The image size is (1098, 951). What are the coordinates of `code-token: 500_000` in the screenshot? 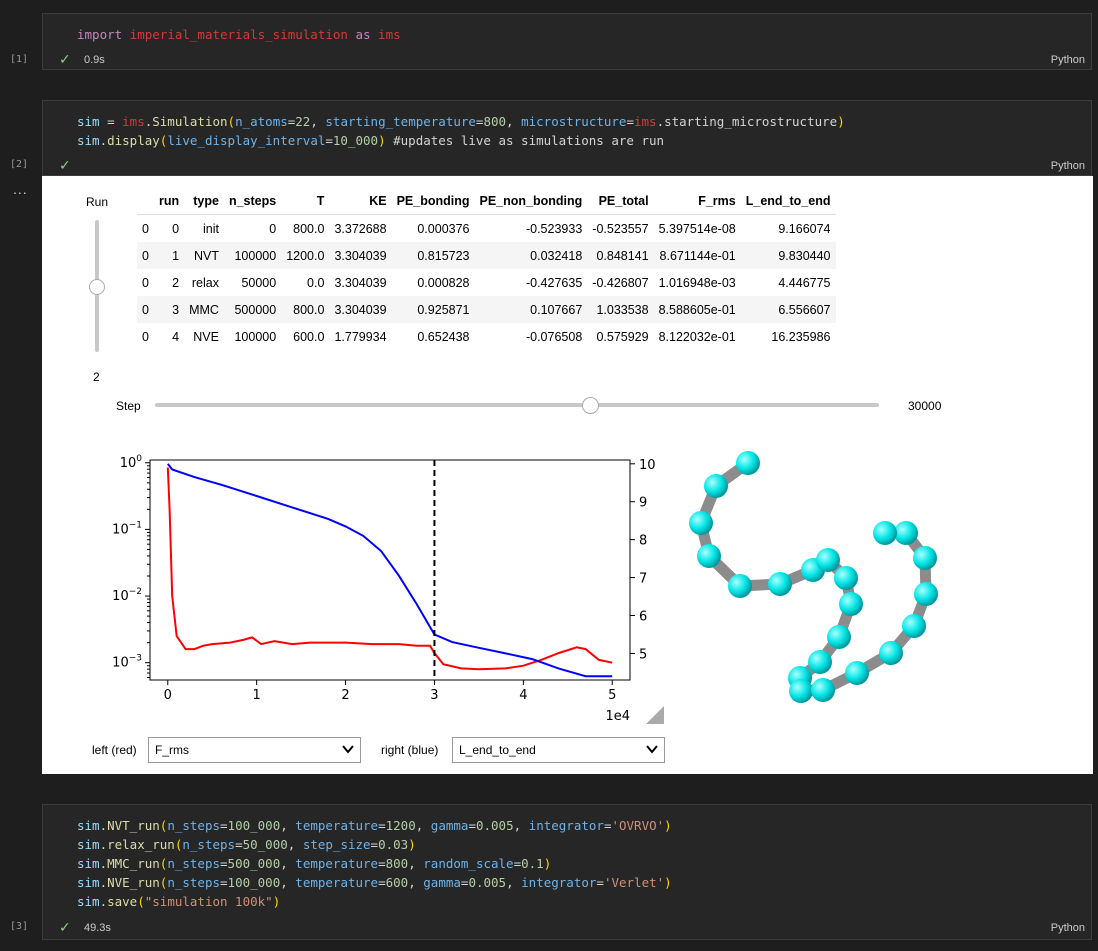 It's located at (254, 863).